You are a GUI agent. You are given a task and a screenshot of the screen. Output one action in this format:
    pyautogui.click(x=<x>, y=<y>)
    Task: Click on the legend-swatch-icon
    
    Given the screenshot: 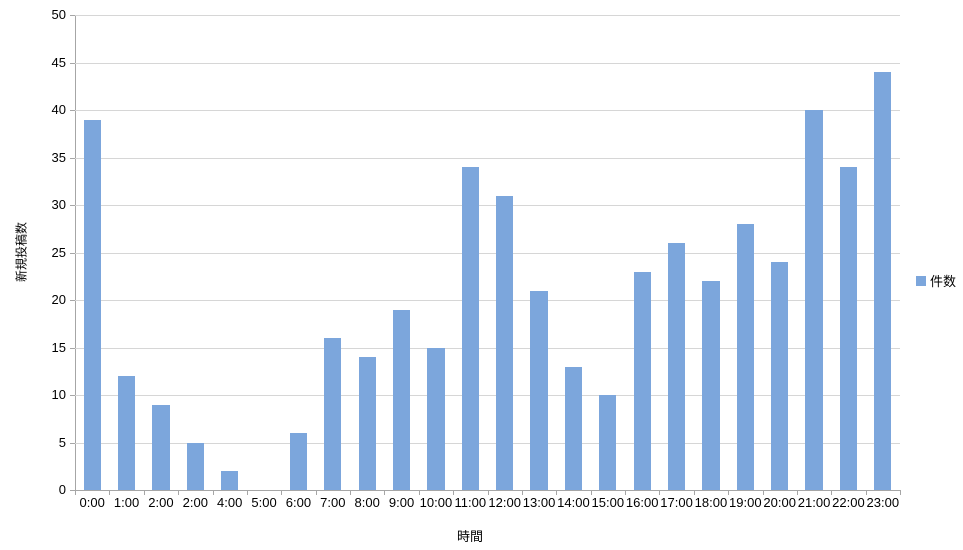 What is the action you would take?
    pyautogui.click(x=921, y=280)
    